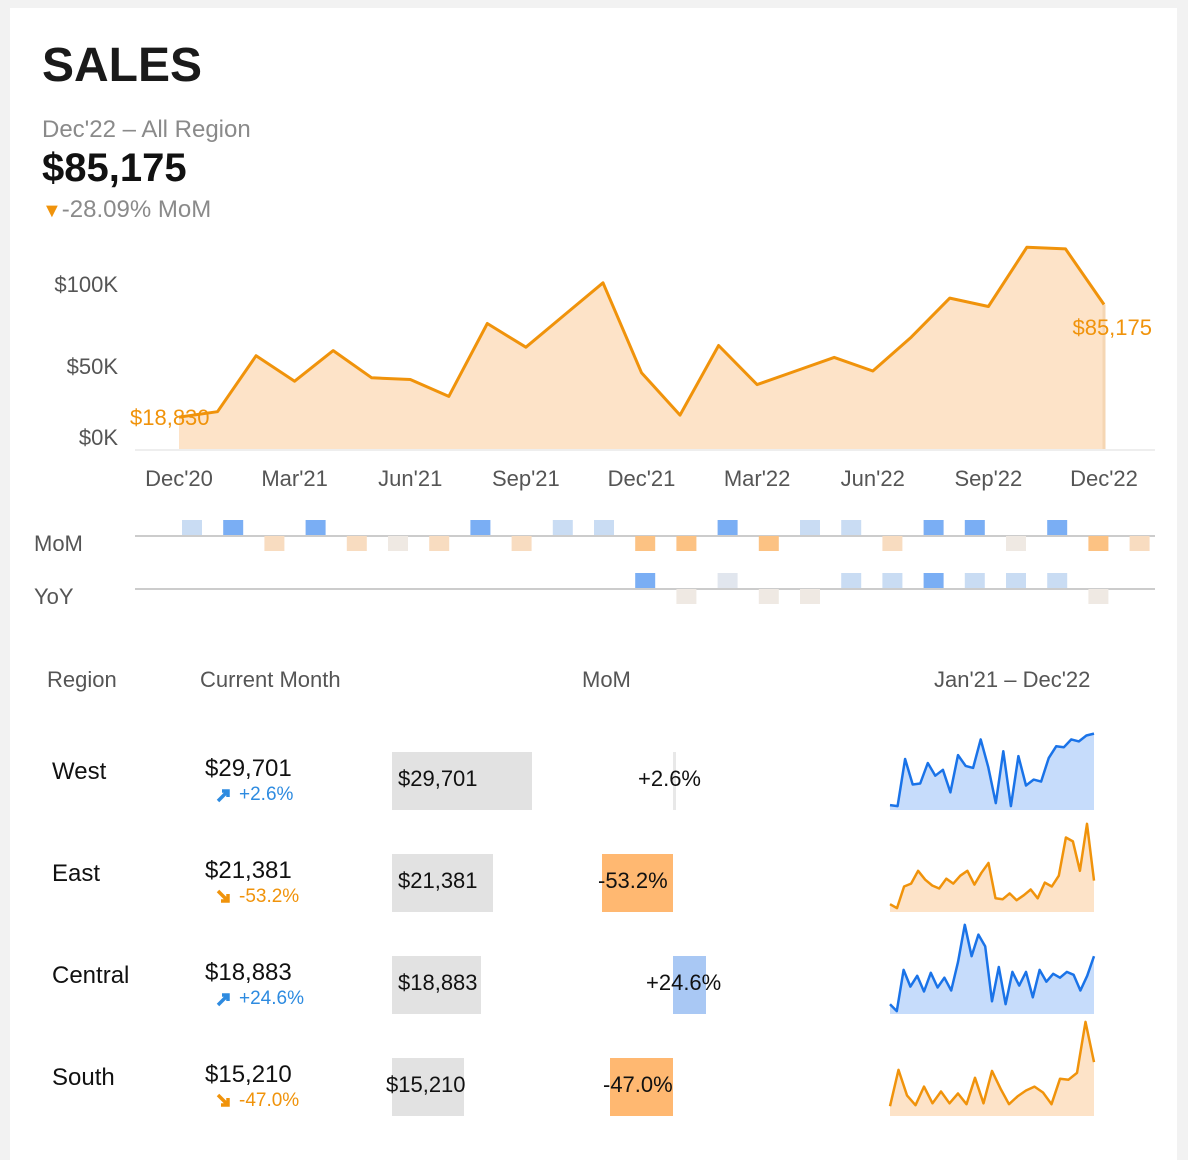  What do you see at coordinates (76, 873) in the screenshot?
I see `region-name: East` at bounding box center [76, 873].